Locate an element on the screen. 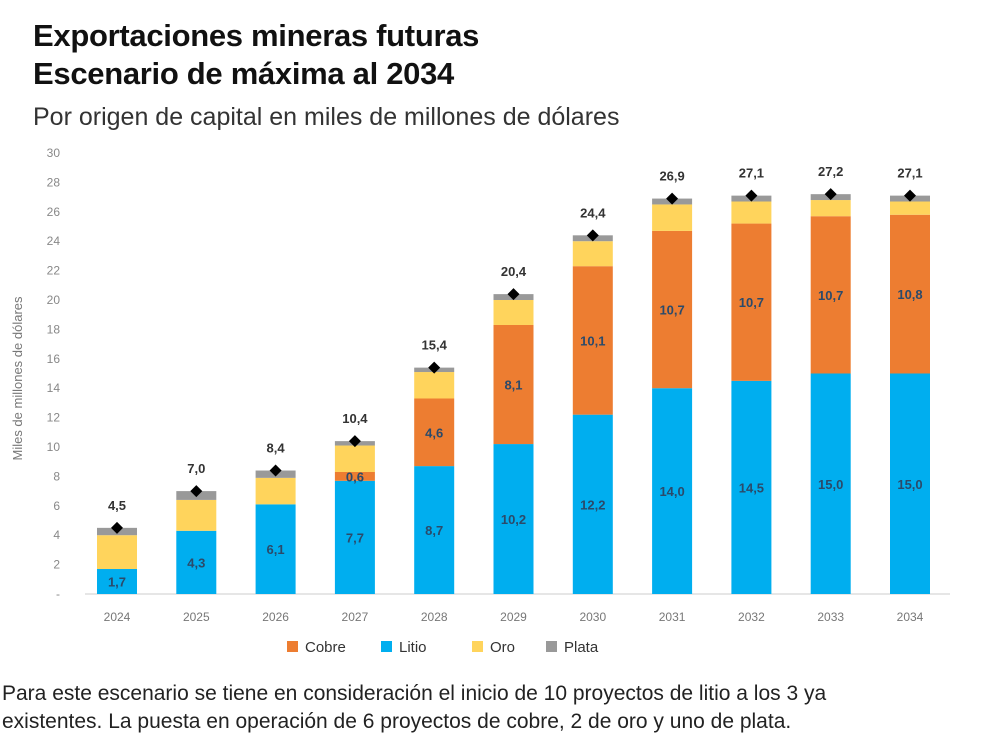  legend-label-plata: Plata is located at coordinates (581, 647).